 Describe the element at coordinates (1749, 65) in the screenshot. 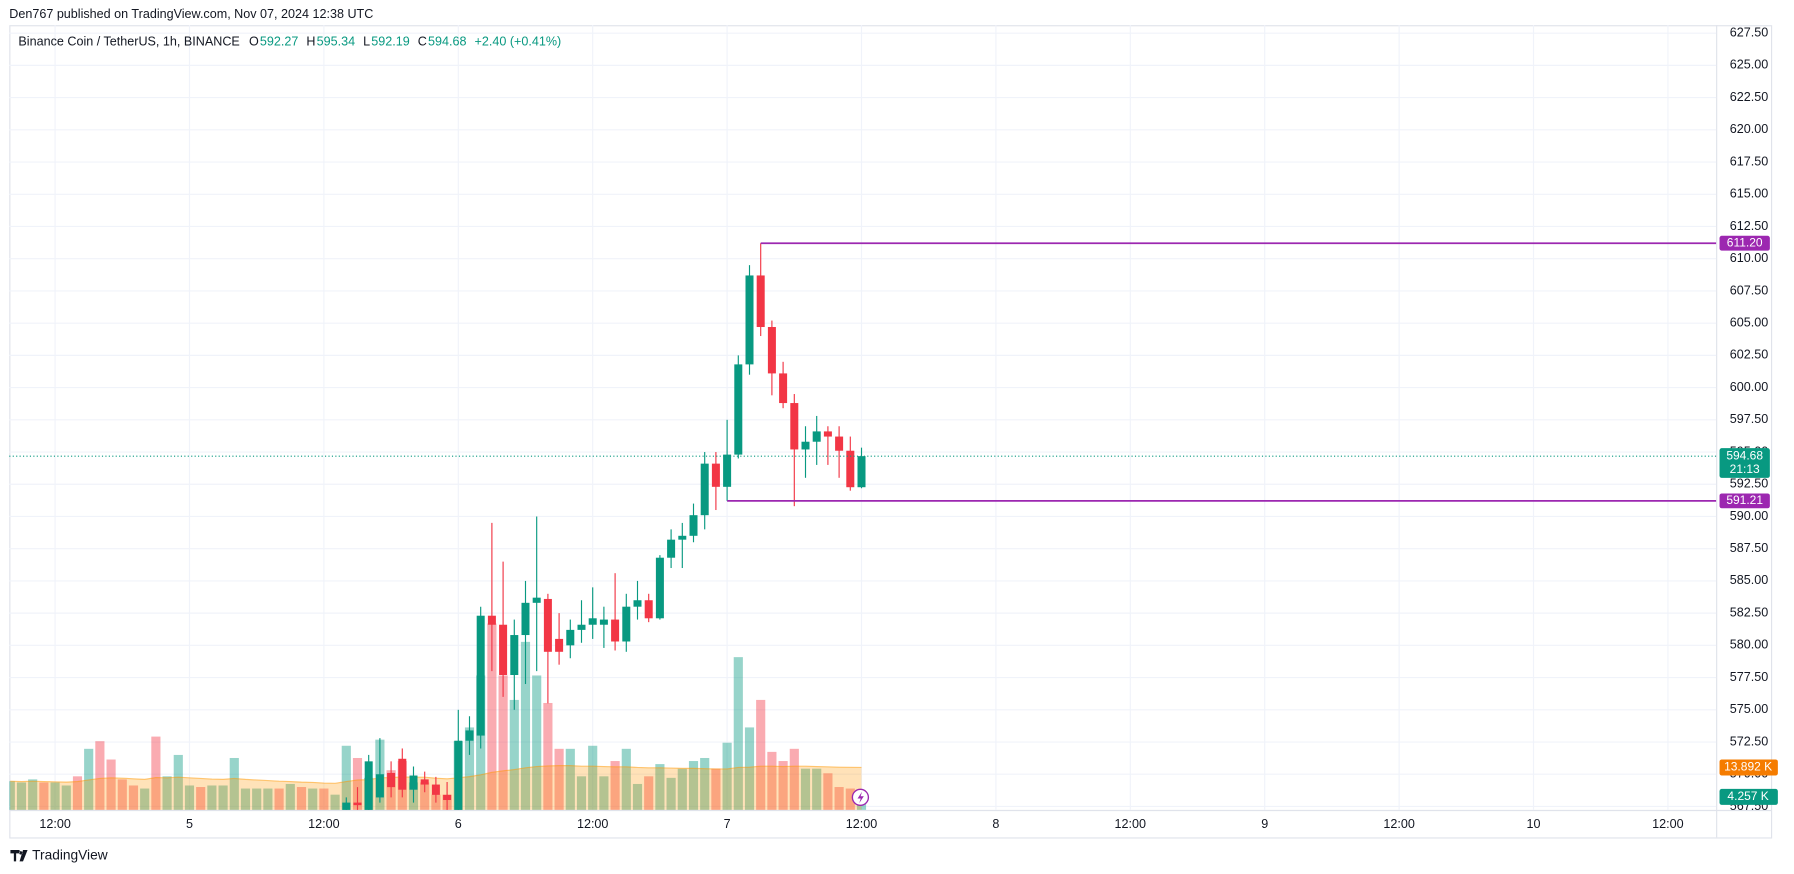

I see `y-tick-label: 625.00` at that location.